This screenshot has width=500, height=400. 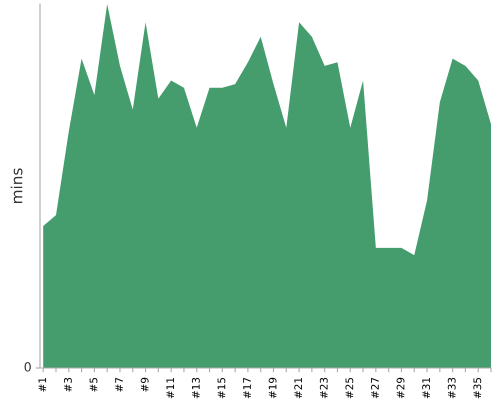 I want to click on x-tick-label: #27, so click(x=374, y=388).